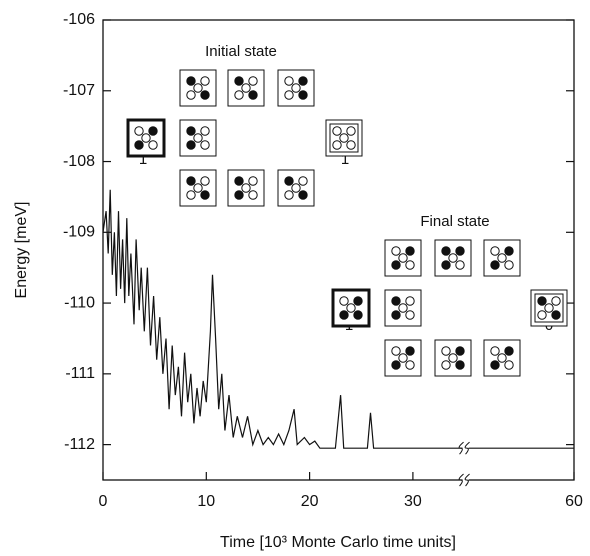 Image resolution: width=590 pixels, height=556 pixels. I want to click on y-tick-label: -108, so click(79, 161).